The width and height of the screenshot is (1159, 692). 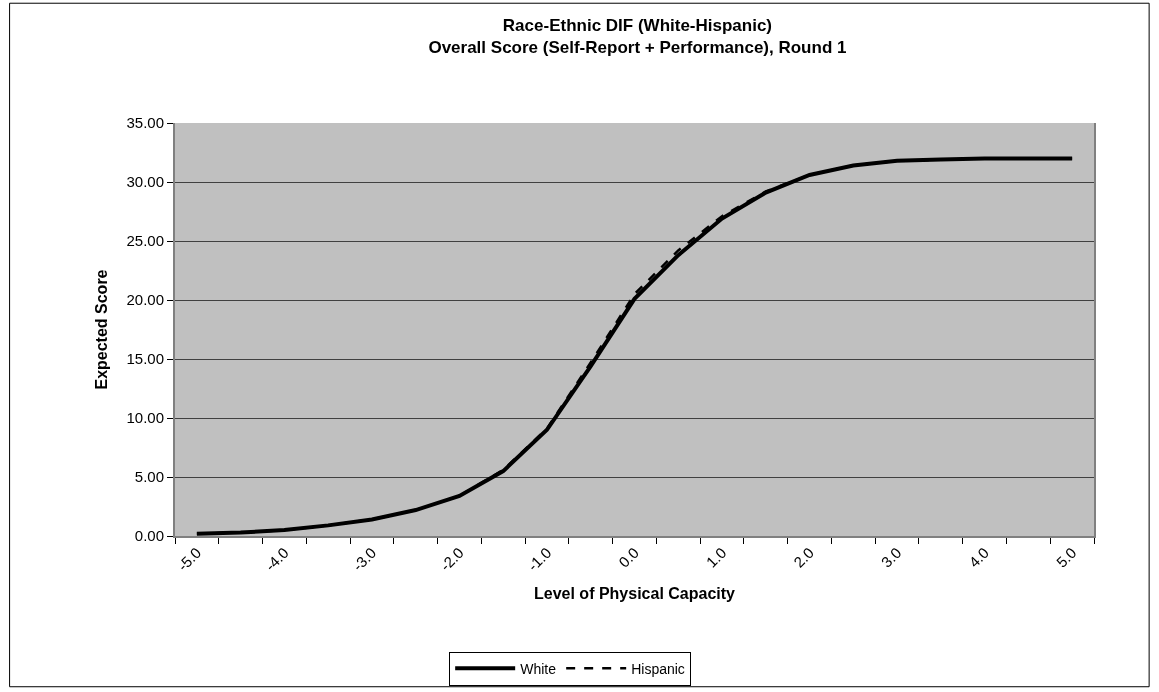 What do you see at coordinates (451, 559) in the screenshot?
I see `x-tick-label: -2.0` at bounding box center [451, 559].